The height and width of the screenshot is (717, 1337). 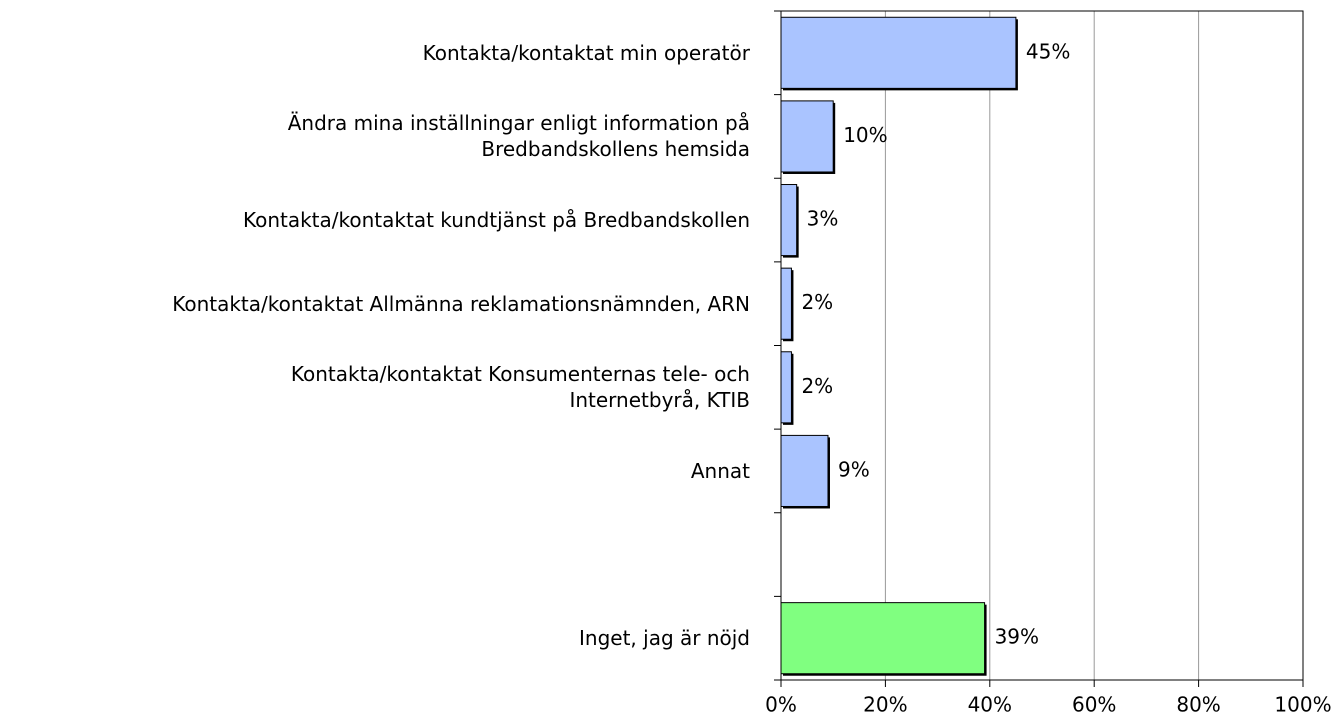 What do you see at coordinates (781, 705) in the screenshot?
I see `x-tick-label: 0%` at bounding box center [781, 705].